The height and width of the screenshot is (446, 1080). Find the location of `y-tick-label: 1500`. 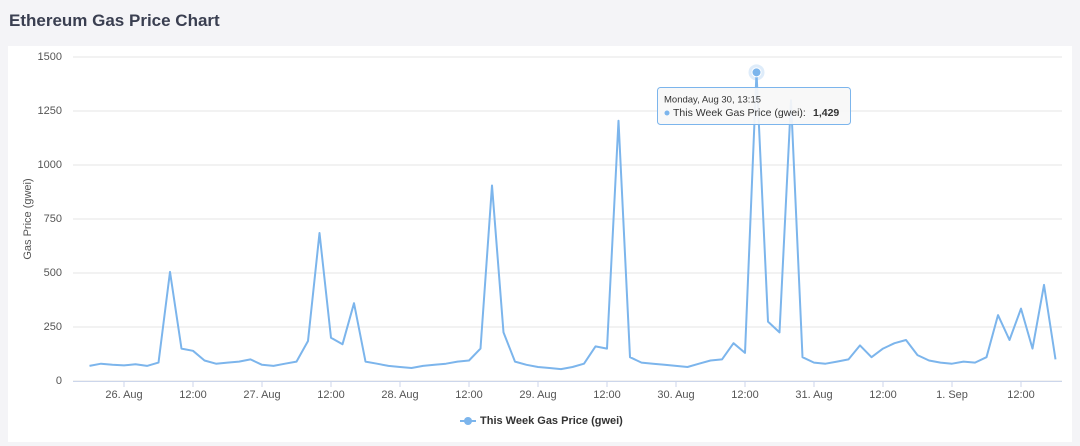

y-tick-label: 1500 is located at coordinates (50, 57).